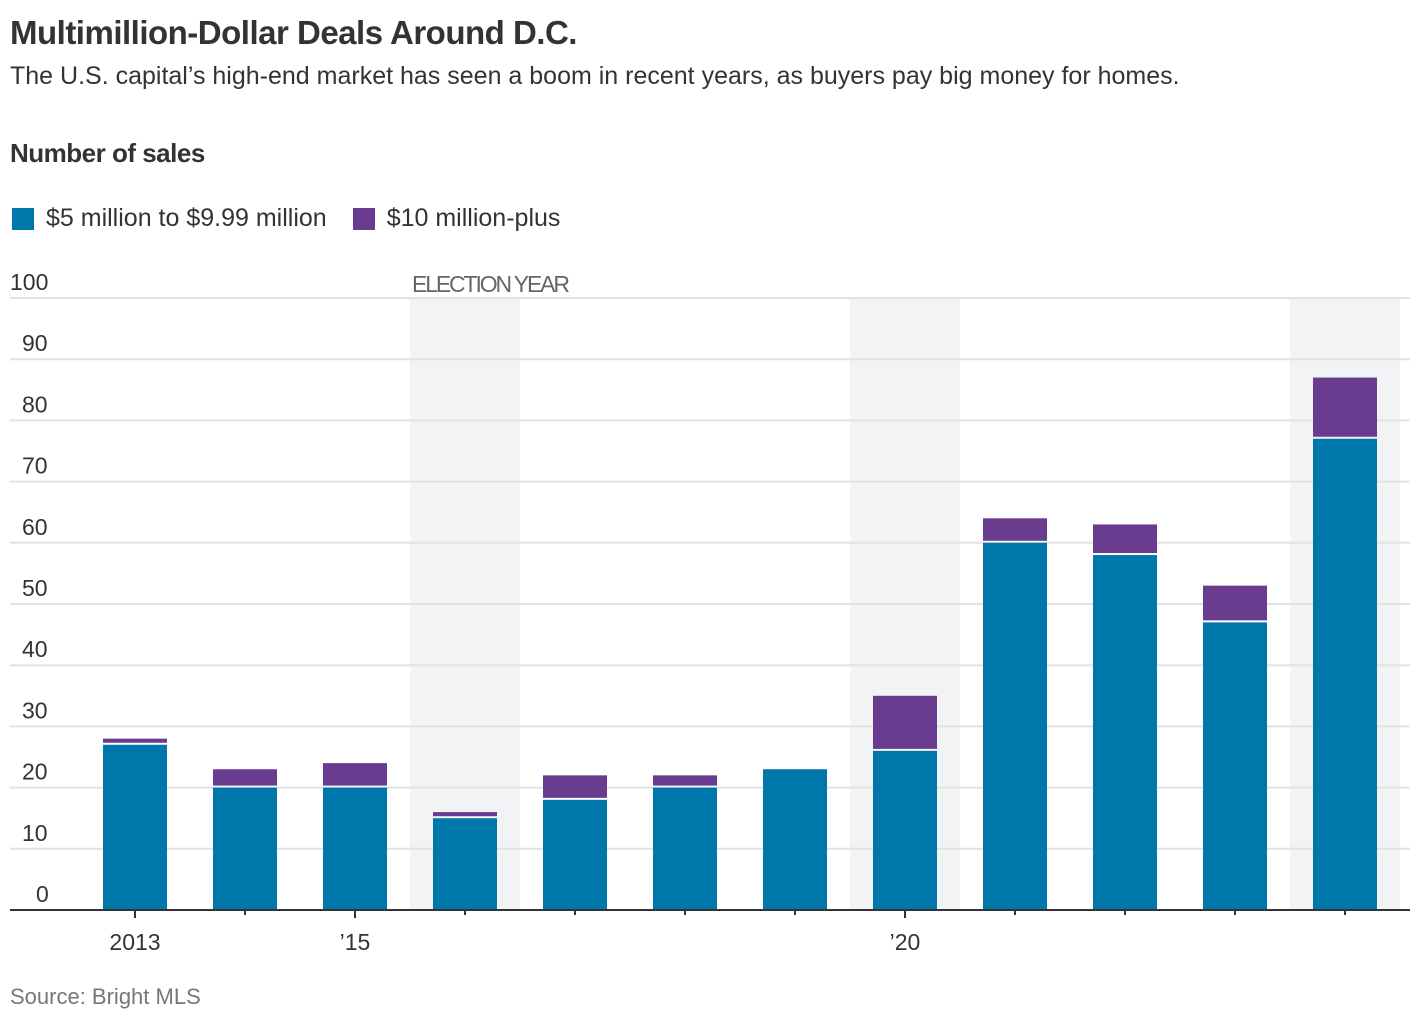  What do you see at coordinates (465, 864) in the screenshot?
I see `bar-2016-5-to-10m` at bounding box center [465, 864].